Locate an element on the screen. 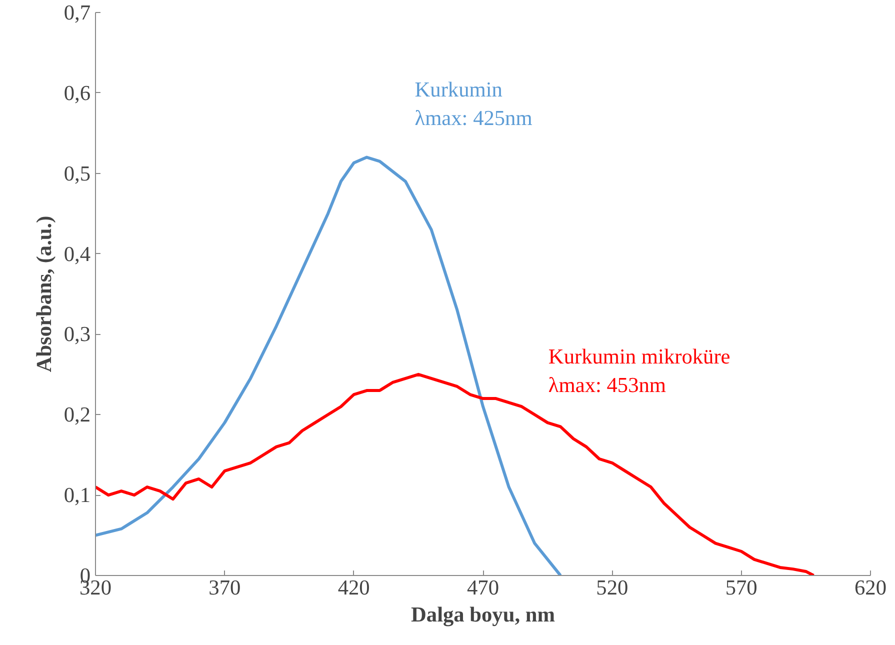  y-tick-label: 0,7 is located at coordinates (77, 12).